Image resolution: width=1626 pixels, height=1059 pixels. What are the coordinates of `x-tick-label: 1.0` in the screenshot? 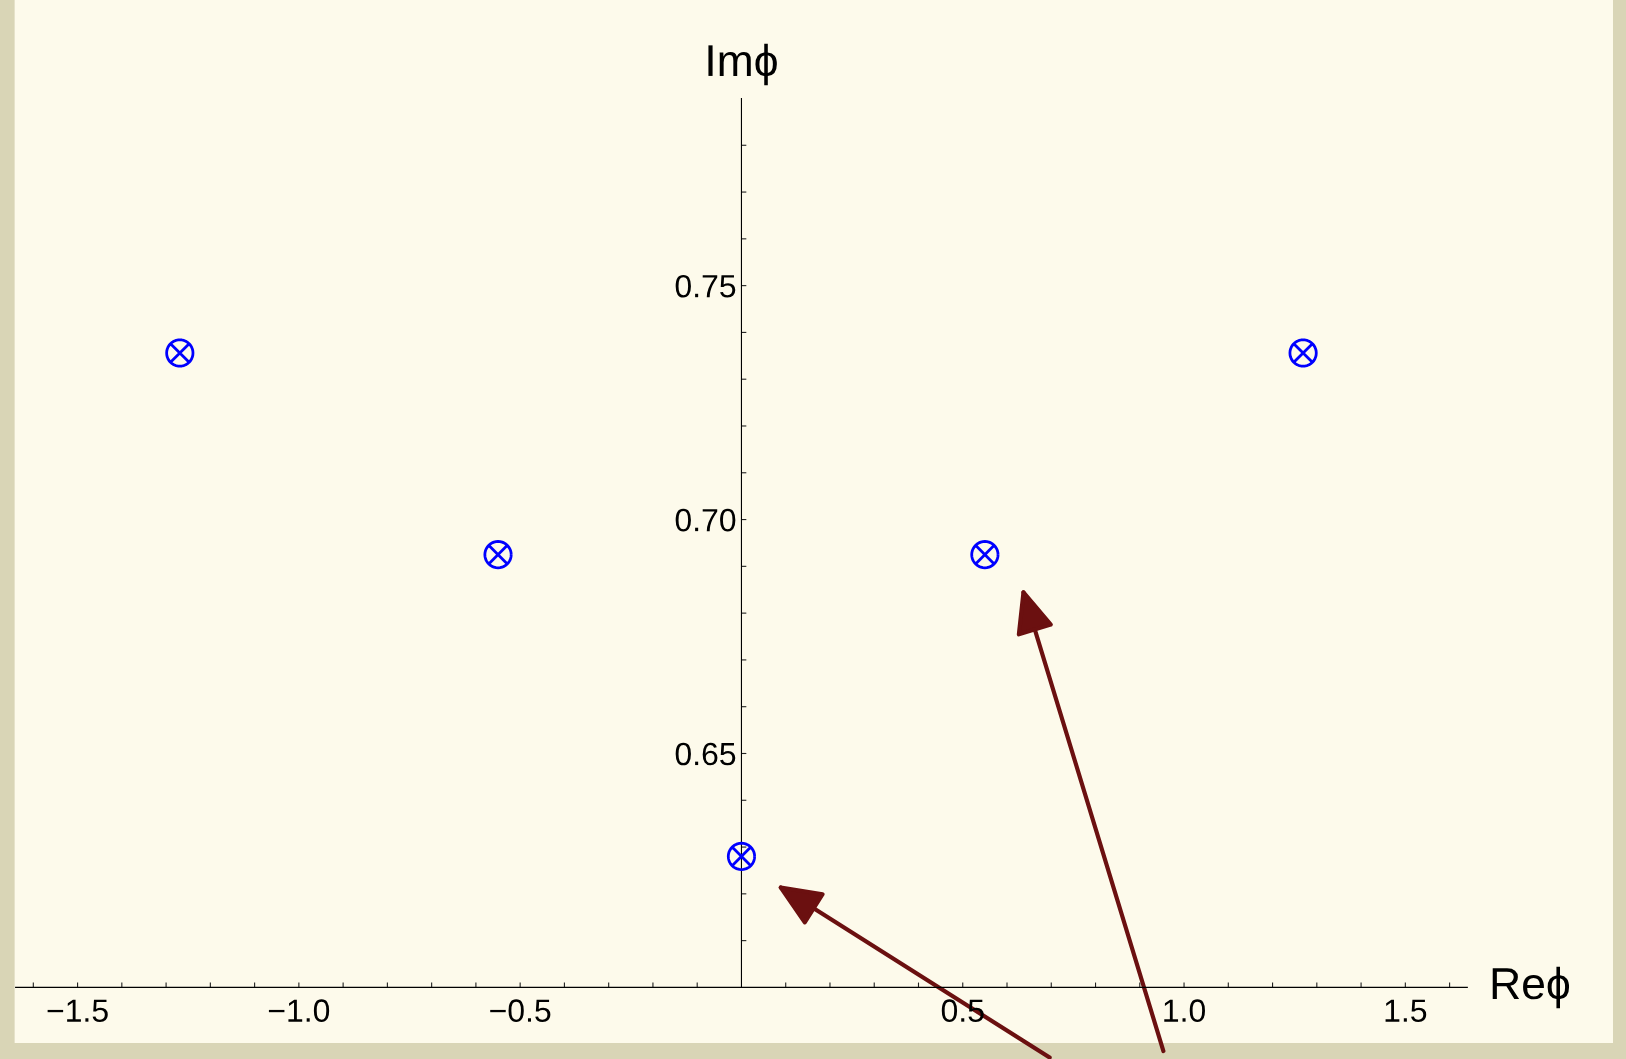 It's located at (1184, 1010).